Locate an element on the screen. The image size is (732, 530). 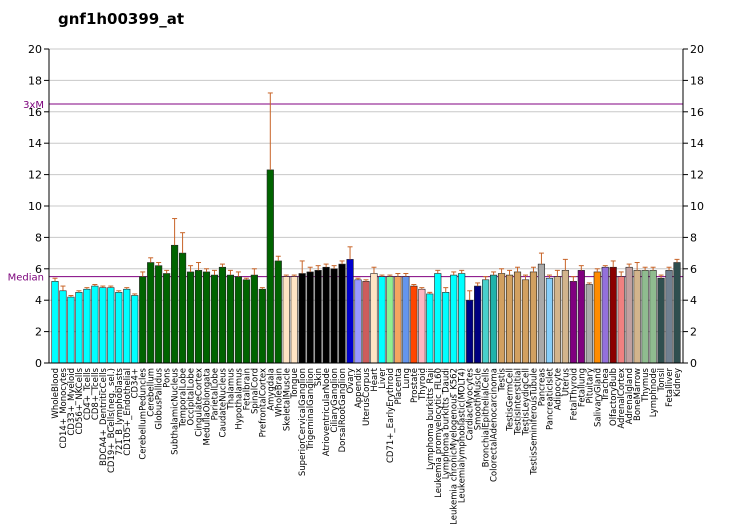
y-tick-label-right: 10 is located at coordinates (697, 206).